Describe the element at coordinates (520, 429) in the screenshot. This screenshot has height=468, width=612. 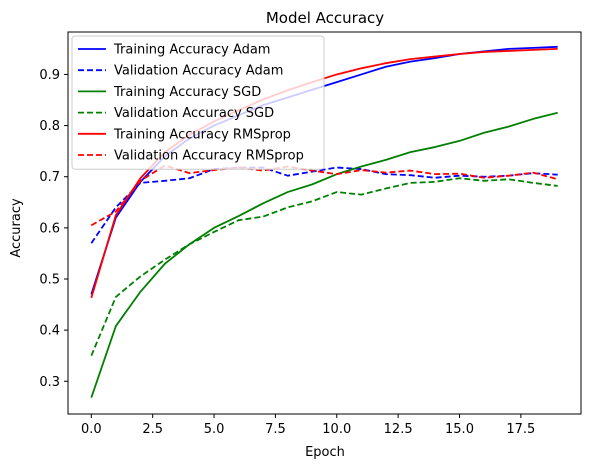
I see `x-tick-label: 17.5` at that location.